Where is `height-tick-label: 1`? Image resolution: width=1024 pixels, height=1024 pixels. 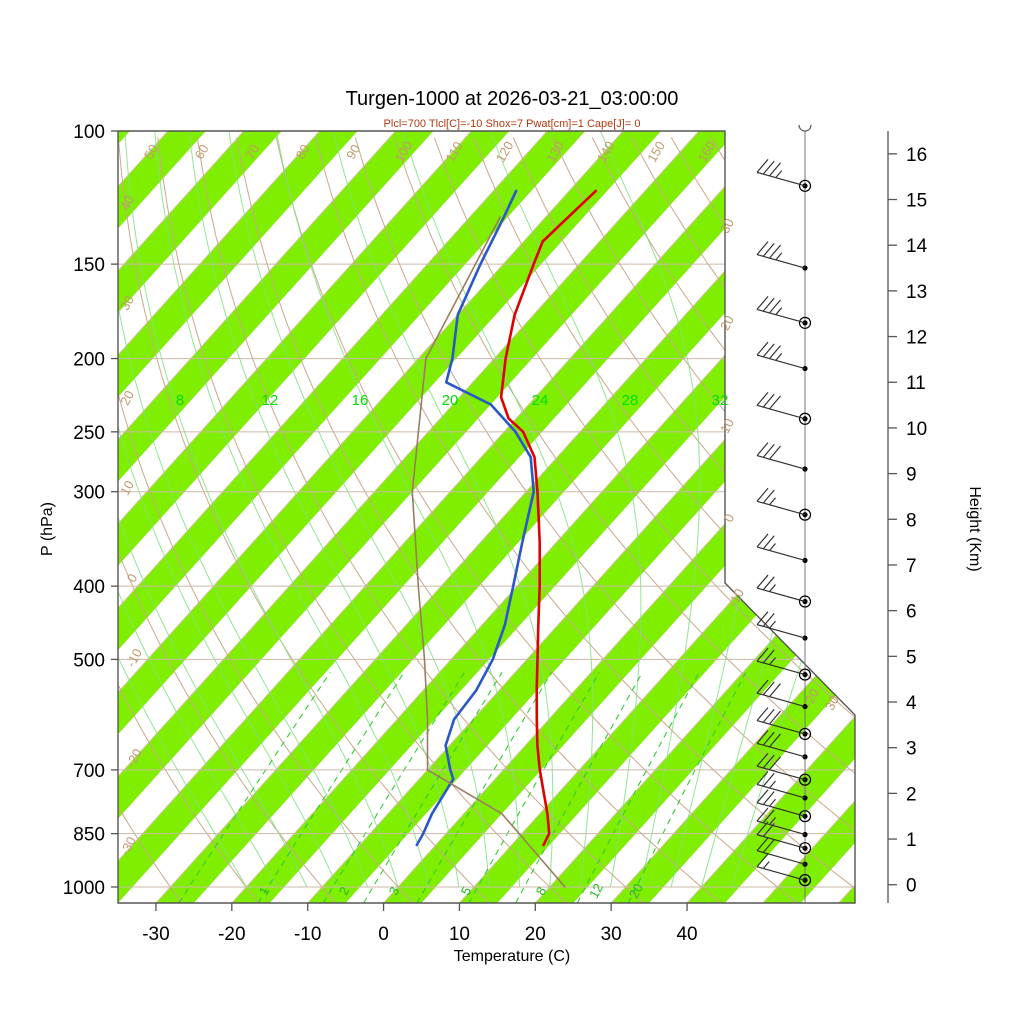
height-tick-label: 1 is located at coordinates (911, 840).